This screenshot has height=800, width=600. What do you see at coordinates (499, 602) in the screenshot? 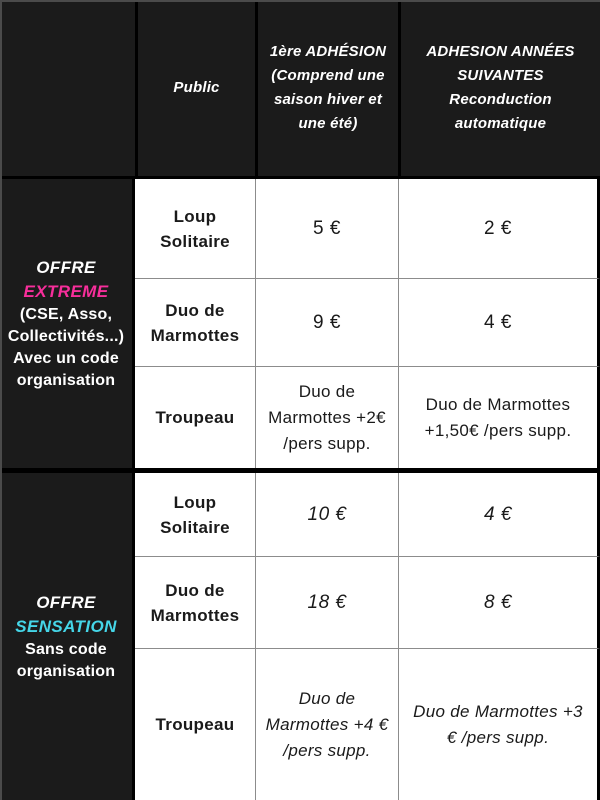
I see `price-next-years: 8 €` at bounding box center [499, 602].